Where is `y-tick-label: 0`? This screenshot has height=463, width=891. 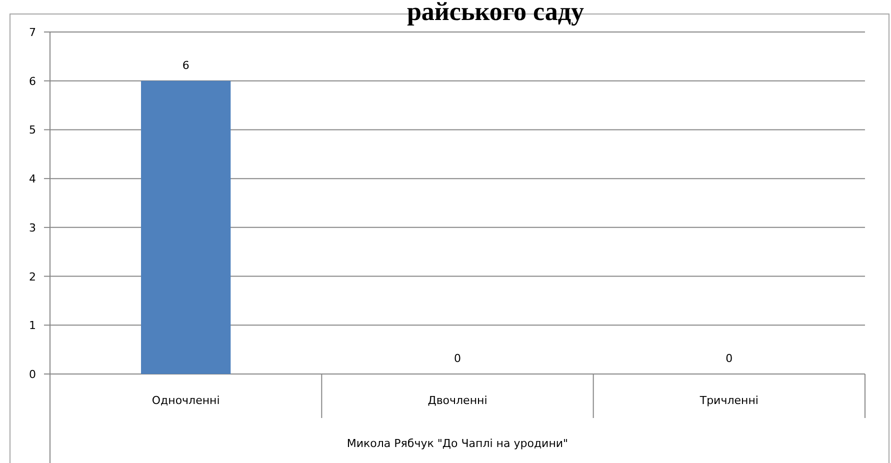
y-tick-label: 0 is located at coordinates (32, 374).